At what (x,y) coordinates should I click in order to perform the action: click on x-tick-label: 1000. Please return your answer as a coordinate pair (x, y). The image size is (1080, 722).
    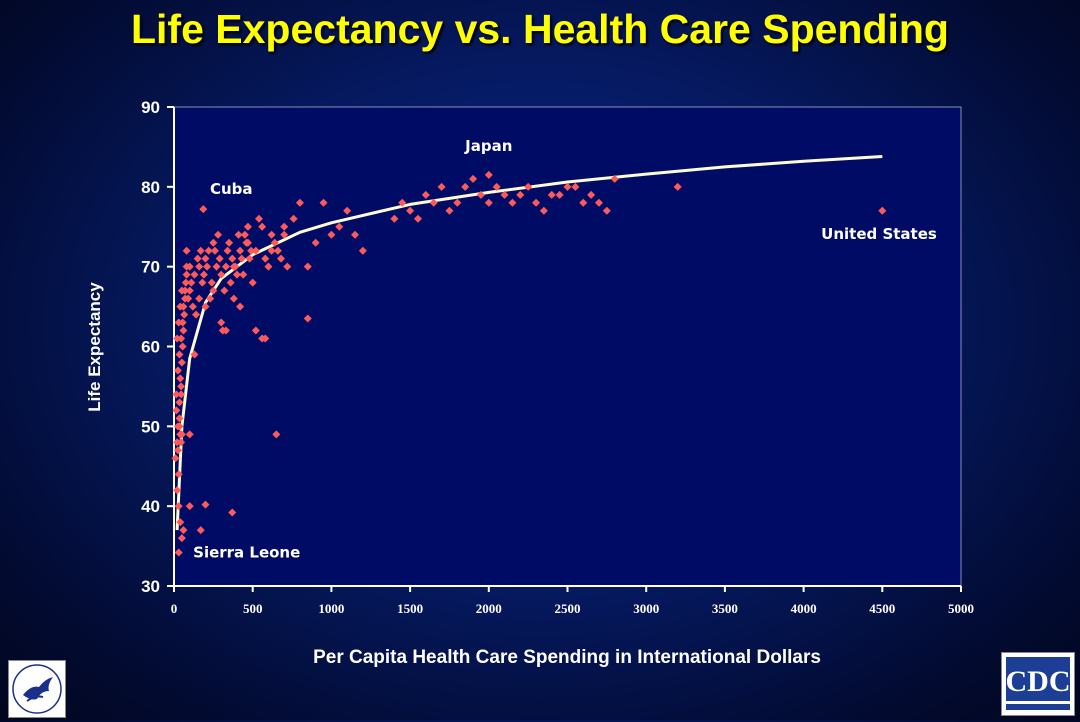
    Looking at the image, I should click on (331, 608).